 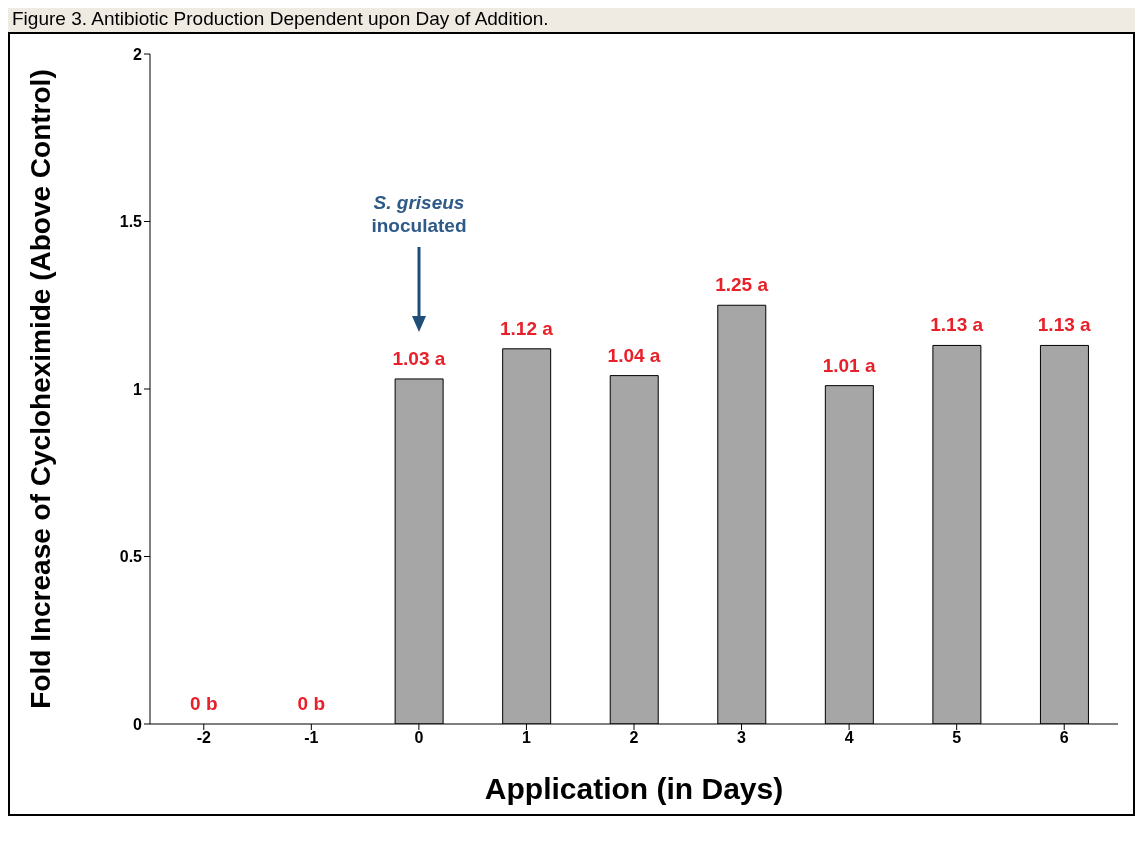 What do you see at coordinates (131, 222) in the screenshot?
I see `y-tick-label: 1.5` at bounding box center [131, 222].